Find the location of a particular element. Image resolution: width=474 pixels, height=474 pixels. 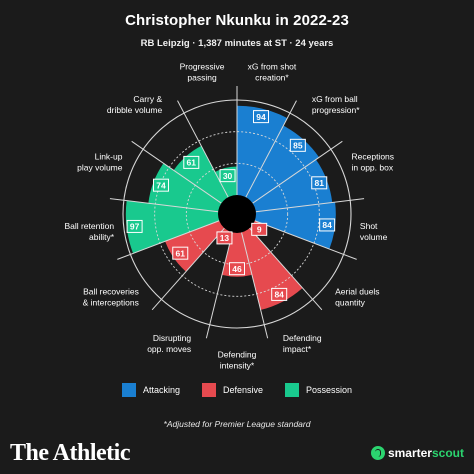

the-athletic-logo: The Athletic is located at coordinates (70, 453).